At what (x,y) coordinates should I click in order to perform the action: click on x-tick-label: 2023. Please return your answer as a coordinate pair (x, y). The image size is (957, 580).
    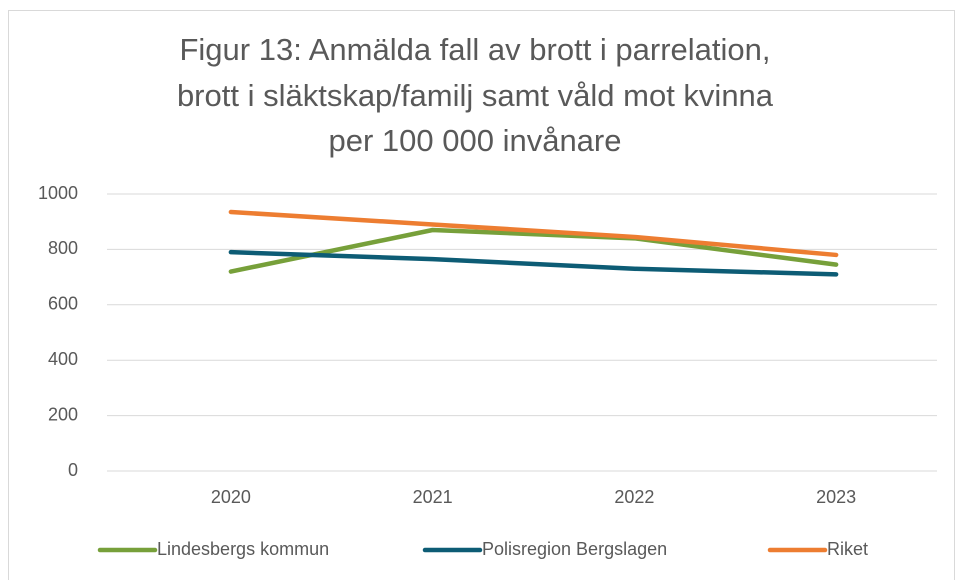
    Looking at the image, I should click on (836, 497).